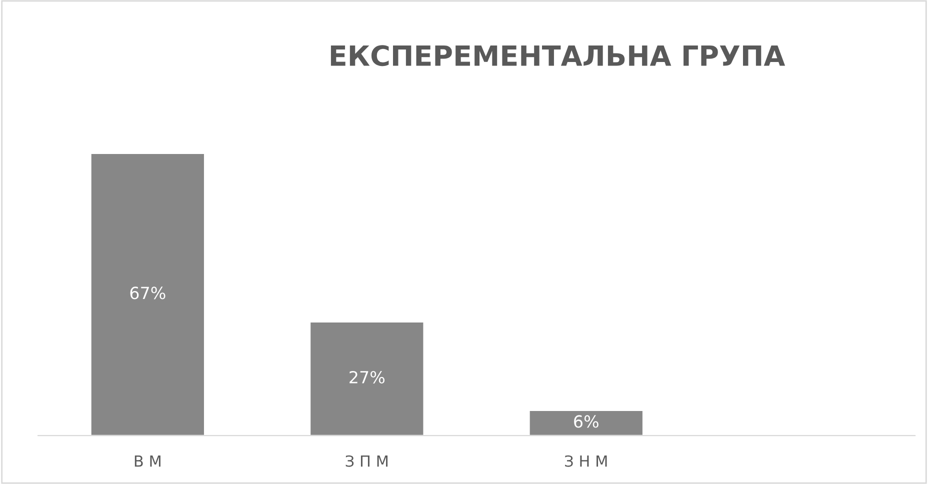  Describe the element at coordinates (367, 461) in the screenshot. I see `x-tick-label: З П М` at that location.